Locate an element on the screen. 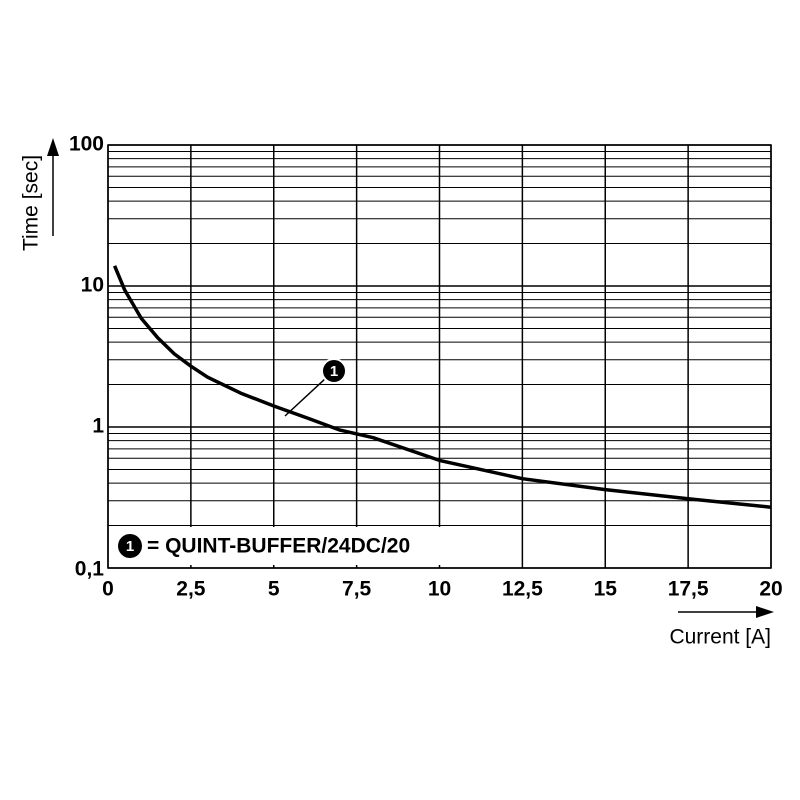 The height and width of the screenshot is (800, 800). x-tick-label: 10 is located at coordinates (439, 589).